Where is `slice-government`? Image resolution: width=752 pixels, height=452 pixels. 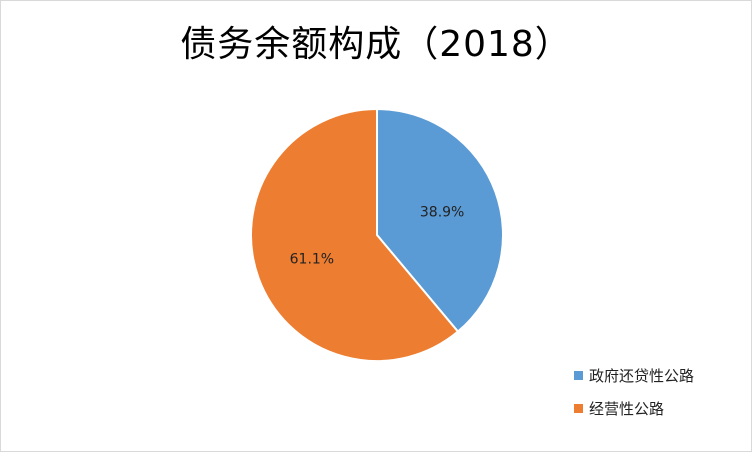
slice-government is located at coordinates (440, 220).